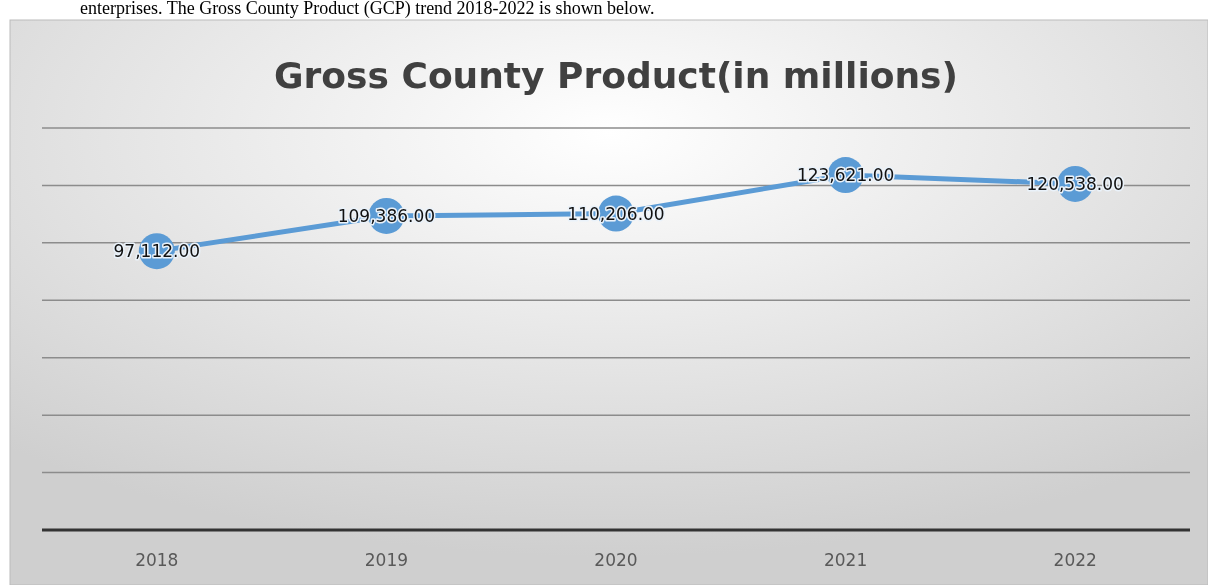 This screenshot has height=585, width=1208. I want to click on chart-title: Gross County Product(in millions), so click(616, 75).